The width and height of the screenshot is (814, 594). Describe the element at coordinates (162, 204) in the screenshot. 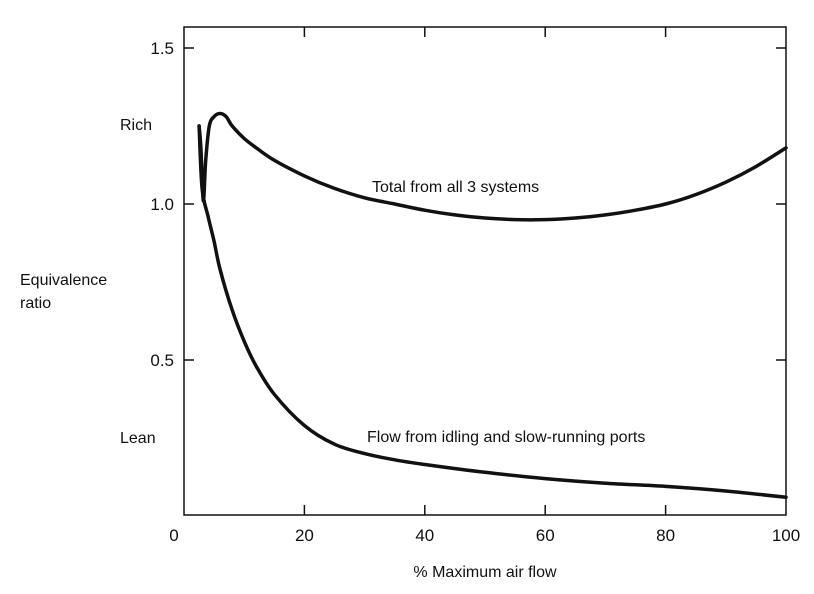

I see `y-tick-label: 1.0` at that location.